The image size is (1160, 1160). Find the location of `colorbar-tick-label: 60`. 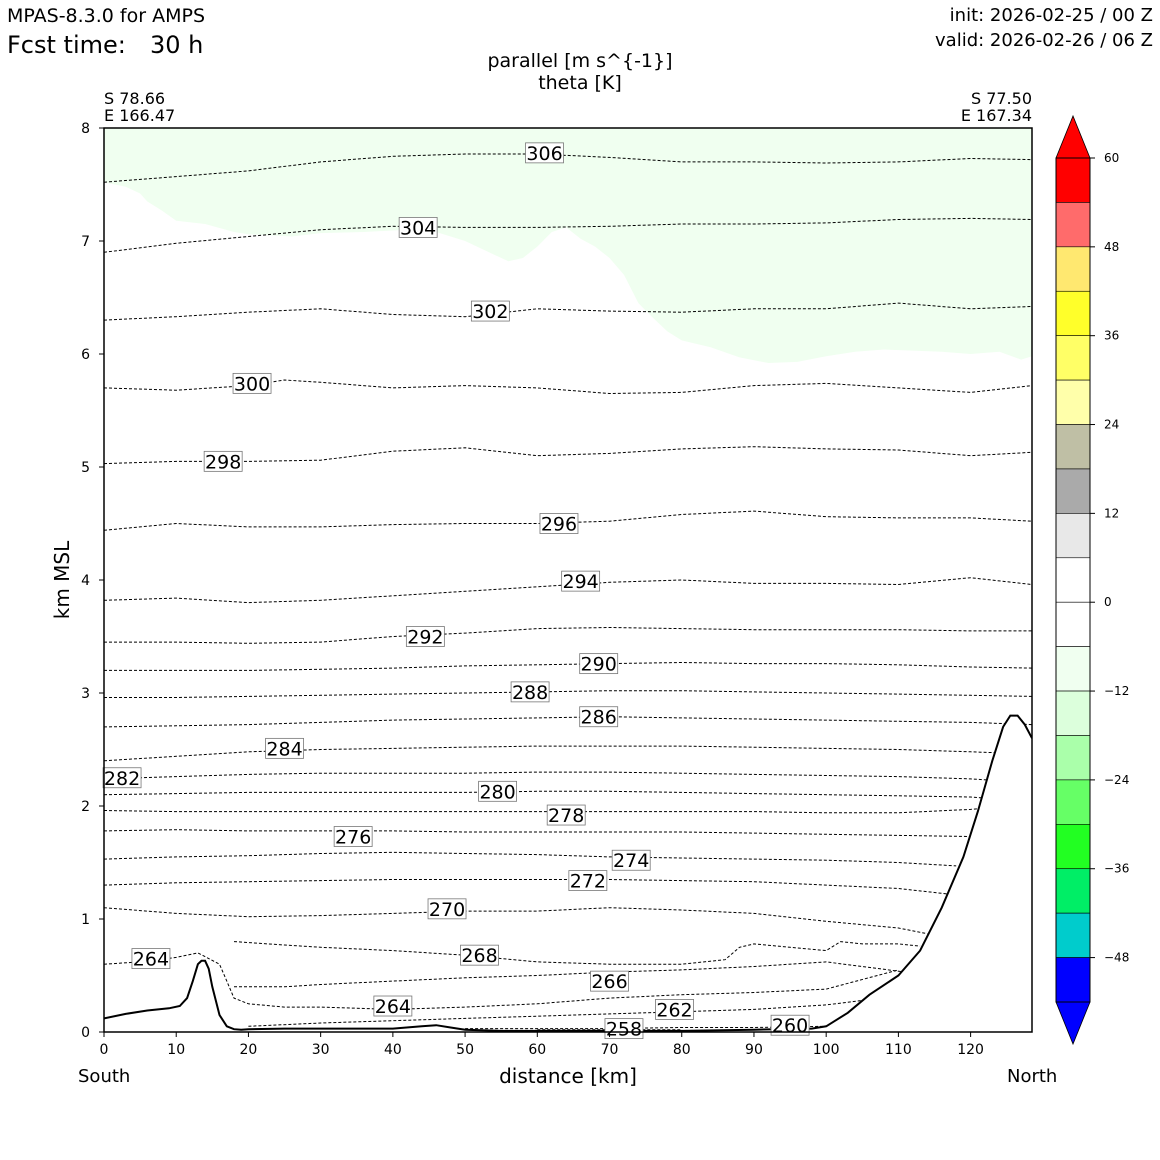

colorbar-tick-label: 60 is located at coordinates (1111, 158).